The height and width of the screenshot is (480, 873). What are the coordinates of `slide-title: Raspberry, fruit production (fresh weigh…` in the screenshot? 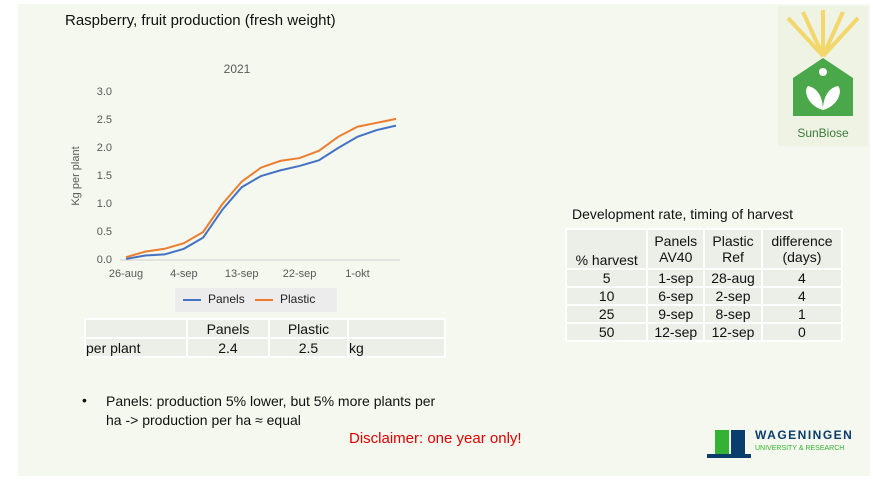 It's located at (200, 20).